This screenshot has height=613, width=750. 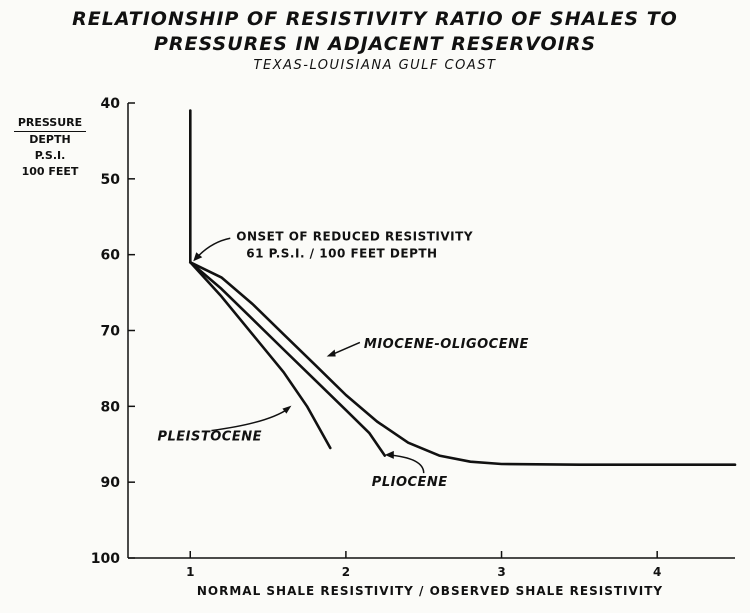 What do you see at coordinates (657, 572) in the screenshot?
I see `x-tick-label: 4` at bounding box center [657, 572].